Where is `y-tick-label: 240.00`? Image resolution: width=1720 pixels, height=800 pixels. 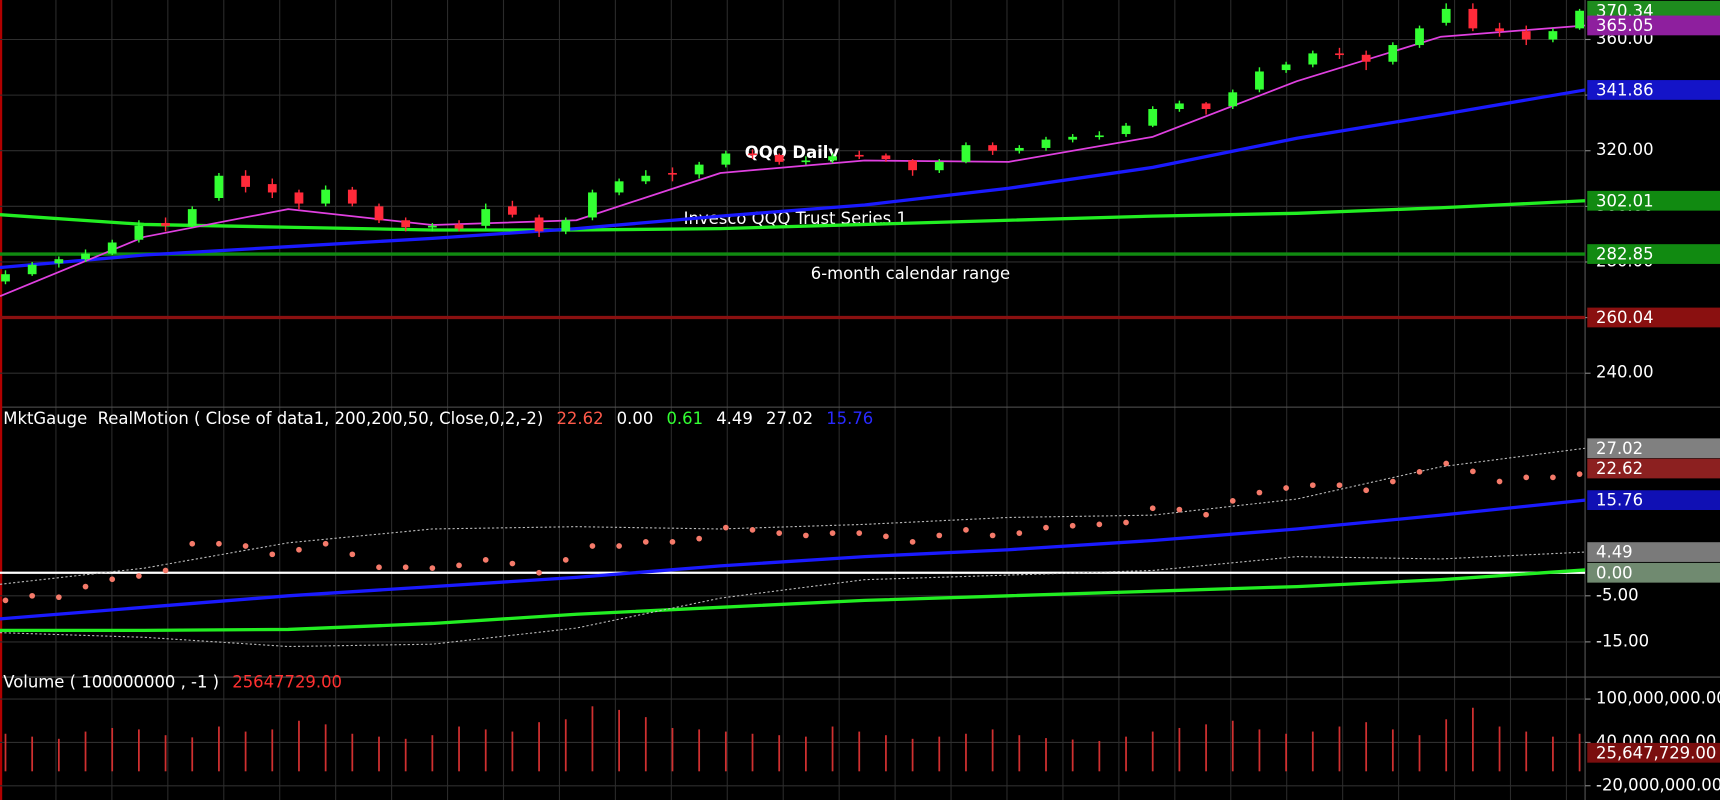
y-tick-label: 240.00 is located at coordinates (1625, 372).